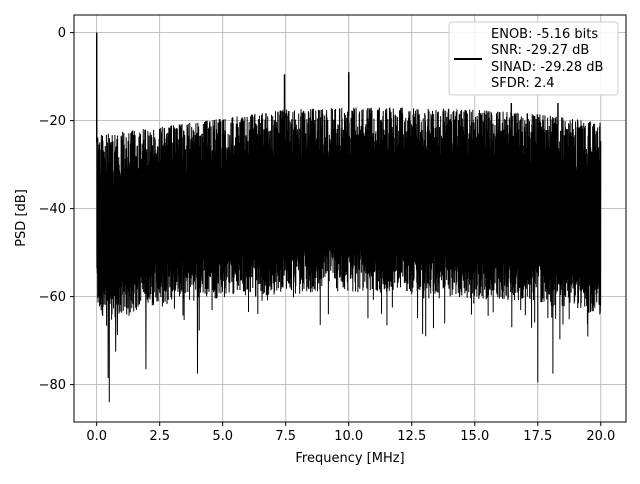 This screenshot has height=484, width=640. I want to click on x-tick-label: 12.5, so click(411, 436).